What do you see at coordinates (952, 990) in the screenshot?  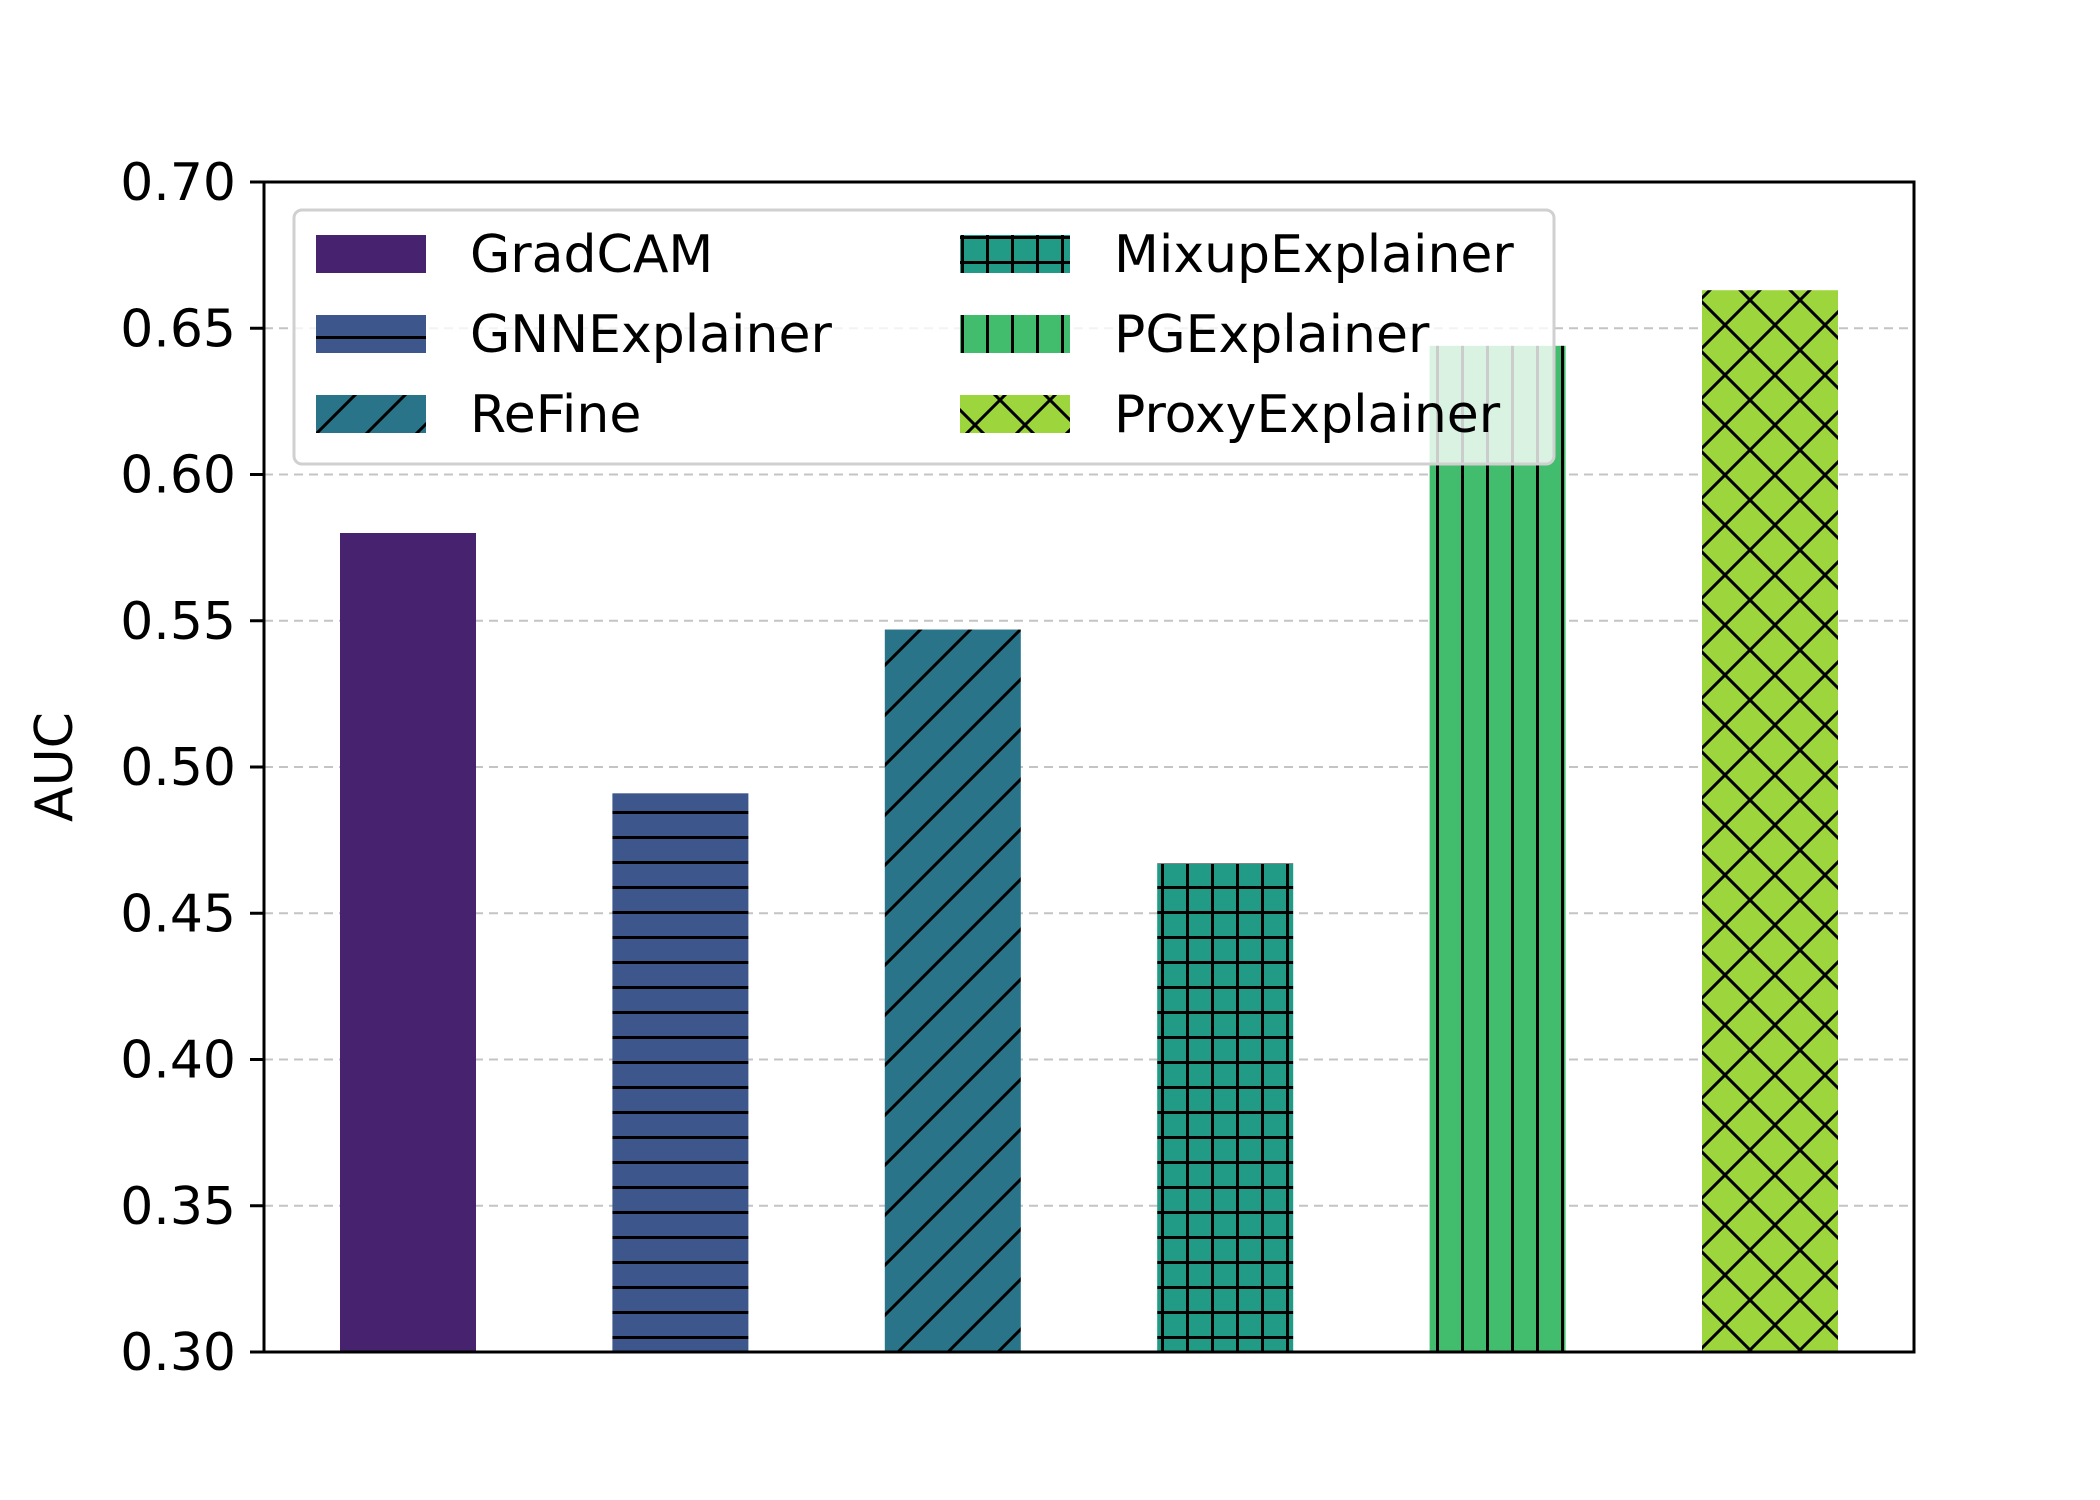 I see `bar-refine` at bounding box center [952, 990].